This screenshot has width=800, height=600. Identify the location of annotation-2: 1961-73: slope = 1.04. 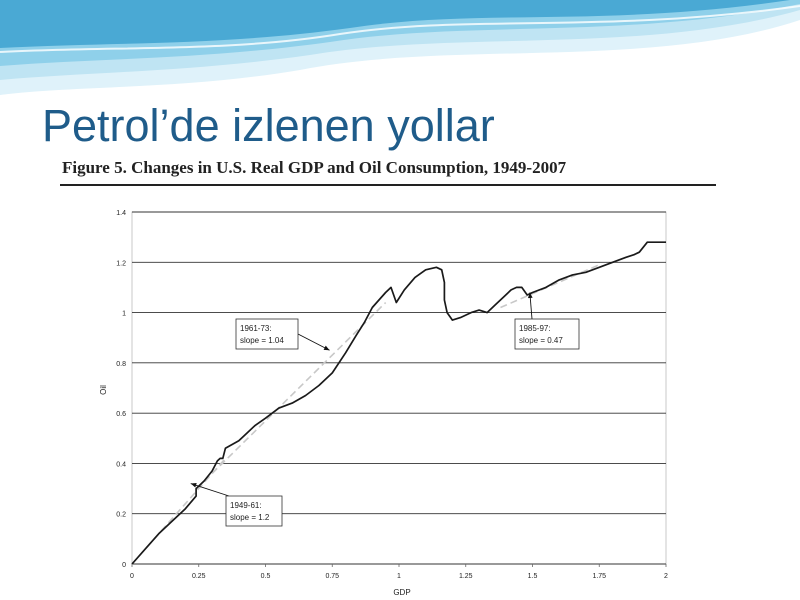
(282, 334).